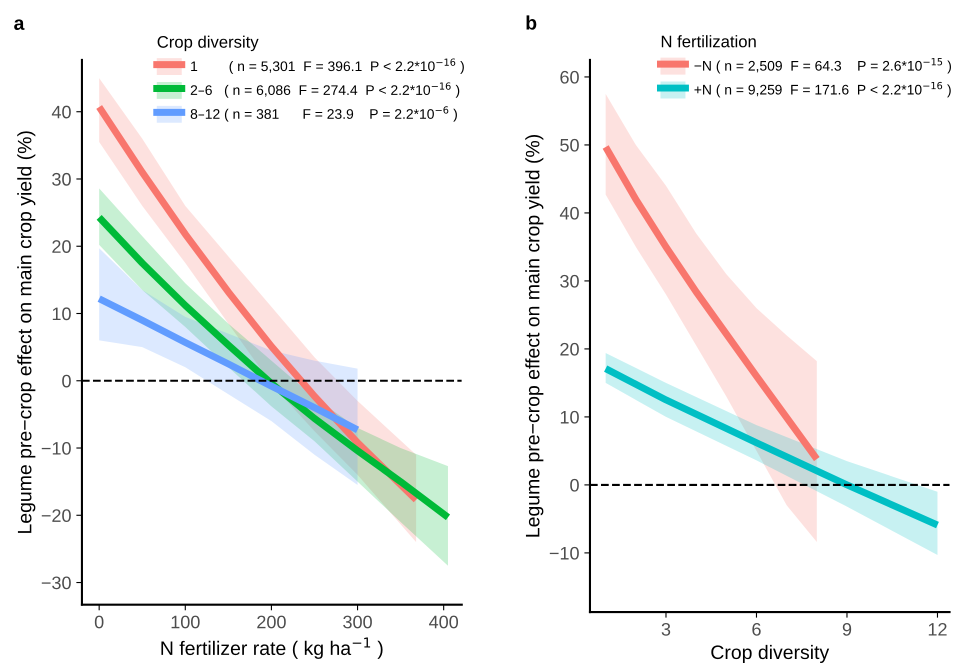  Describe the element at coordinates (443, 622) in the screenshot. I see `x-tick-label: 400` at that location.